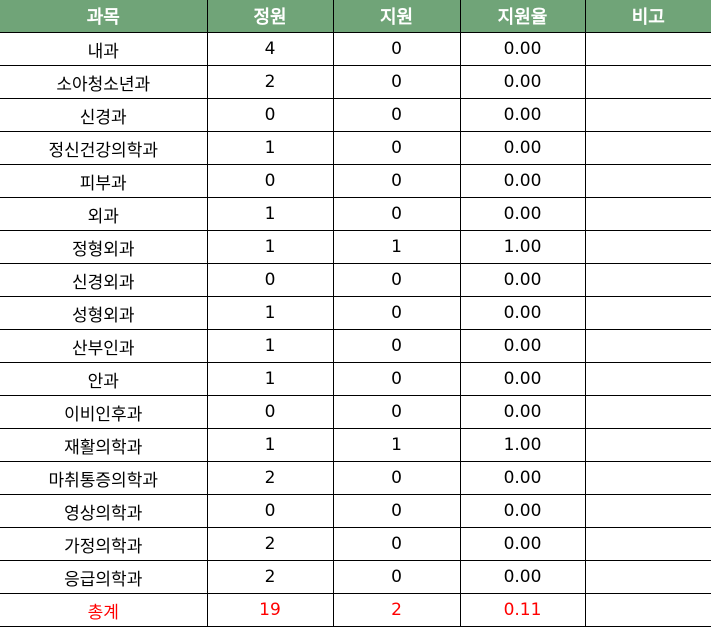 This screenshot has width=711, height=628. I want to click on table-row: 신경과 0 0 0.00, so click(355, 115).